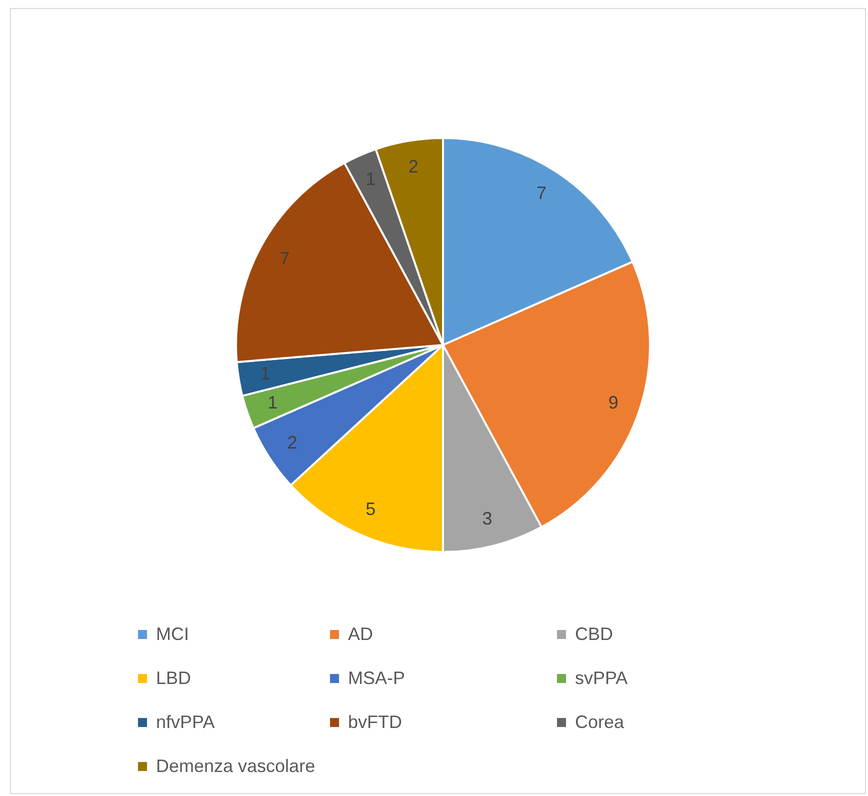  I want to click on legend-label: AD, so click(361, 634).